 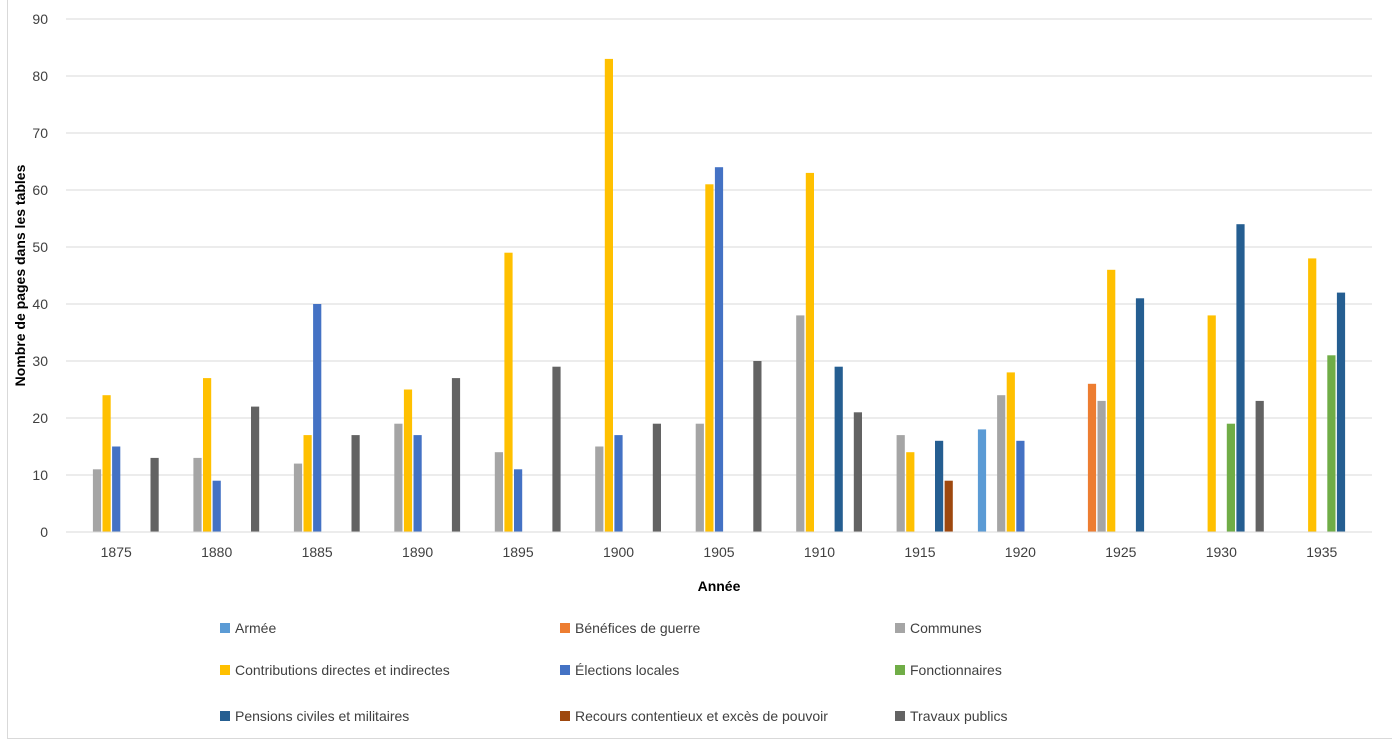 What do you see at coordinates (1321, 552) in the screenshot?
I see `x-tick-label: 1935` at bounding box center [1321, 552].